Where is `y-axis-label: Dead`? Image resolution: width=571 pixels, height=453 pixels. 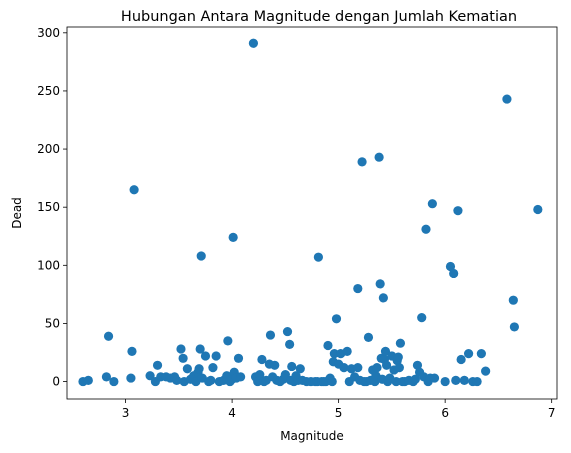 y-axis-label: Dead is located at coordinates (17, 213).